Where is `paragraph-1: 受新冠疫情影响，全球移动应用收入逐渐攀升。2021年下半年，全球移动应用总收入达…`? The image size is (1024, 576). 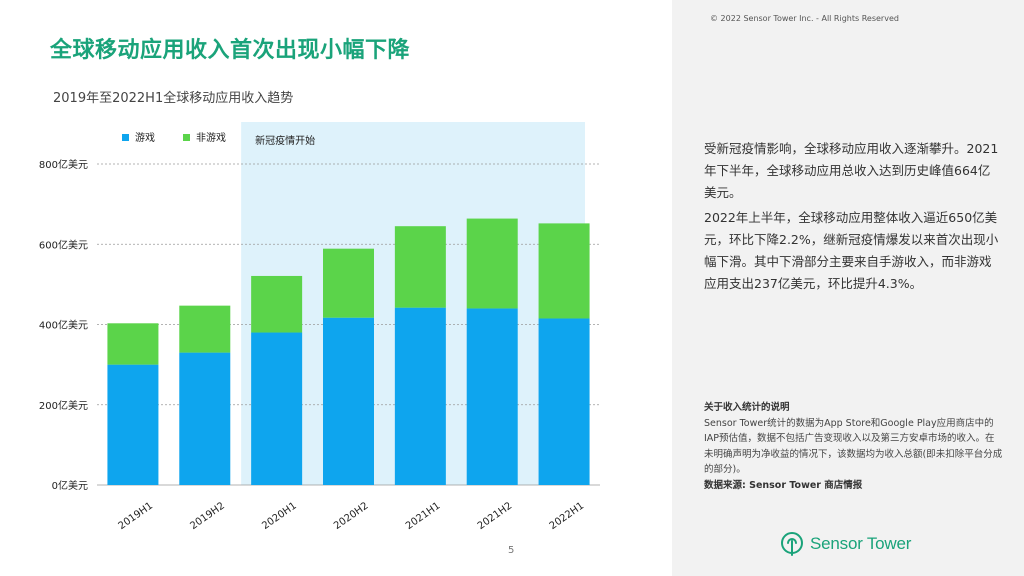
paragraph-1: 受新冠疫情影响，全球移动应用收入逐渐攀升。2021年下半年，全球移动应用总收入达… is located at coordinates (851, 170).